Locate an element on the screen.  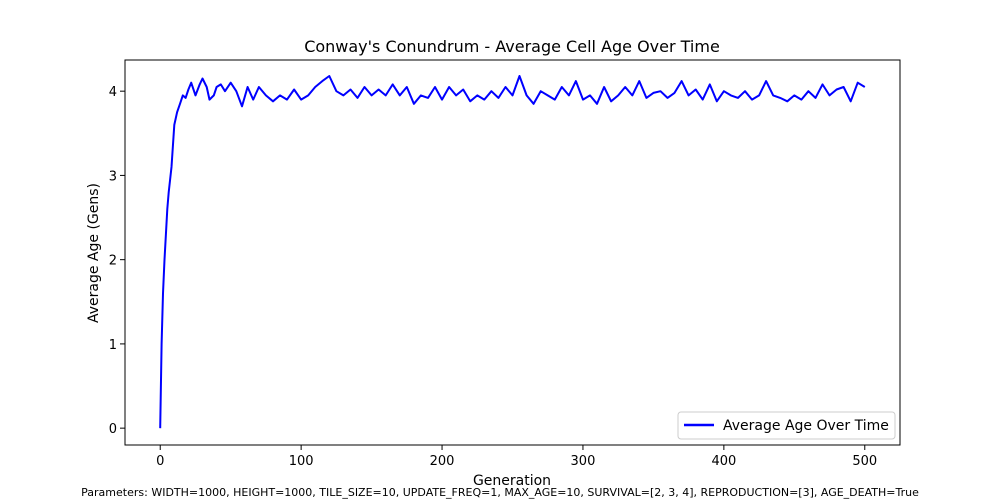
x-tick-label: 300 is located at coordinates (583, 461).